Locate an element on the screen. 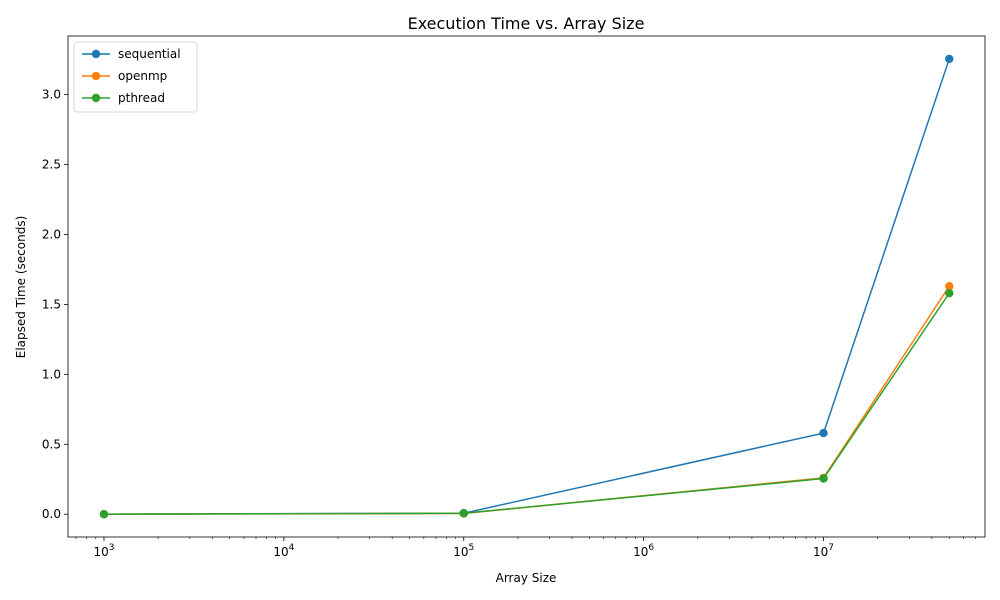 Image resolution: width=1000 pixels, height=600 pixels. y-tick-label: 1.5 is located at coordinates (51, 304).